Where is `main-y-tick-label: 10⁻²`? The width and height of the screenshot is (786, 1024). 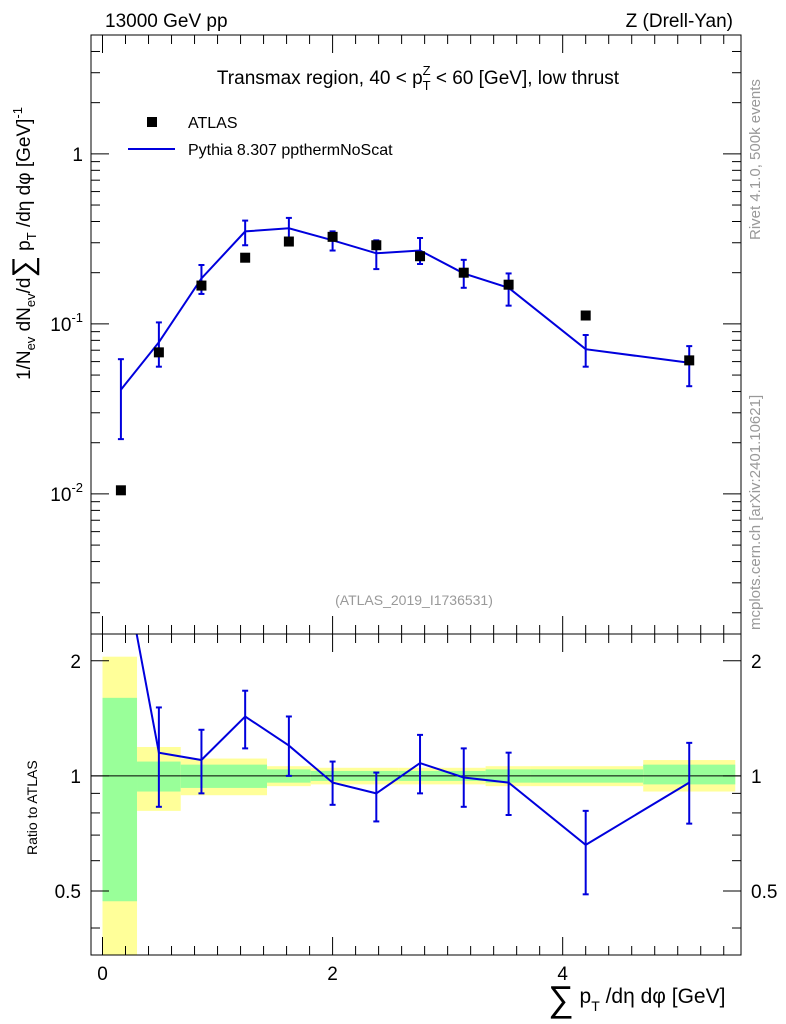 main-y-tick-label: 10⁻² is located at coordinates (66, 493).